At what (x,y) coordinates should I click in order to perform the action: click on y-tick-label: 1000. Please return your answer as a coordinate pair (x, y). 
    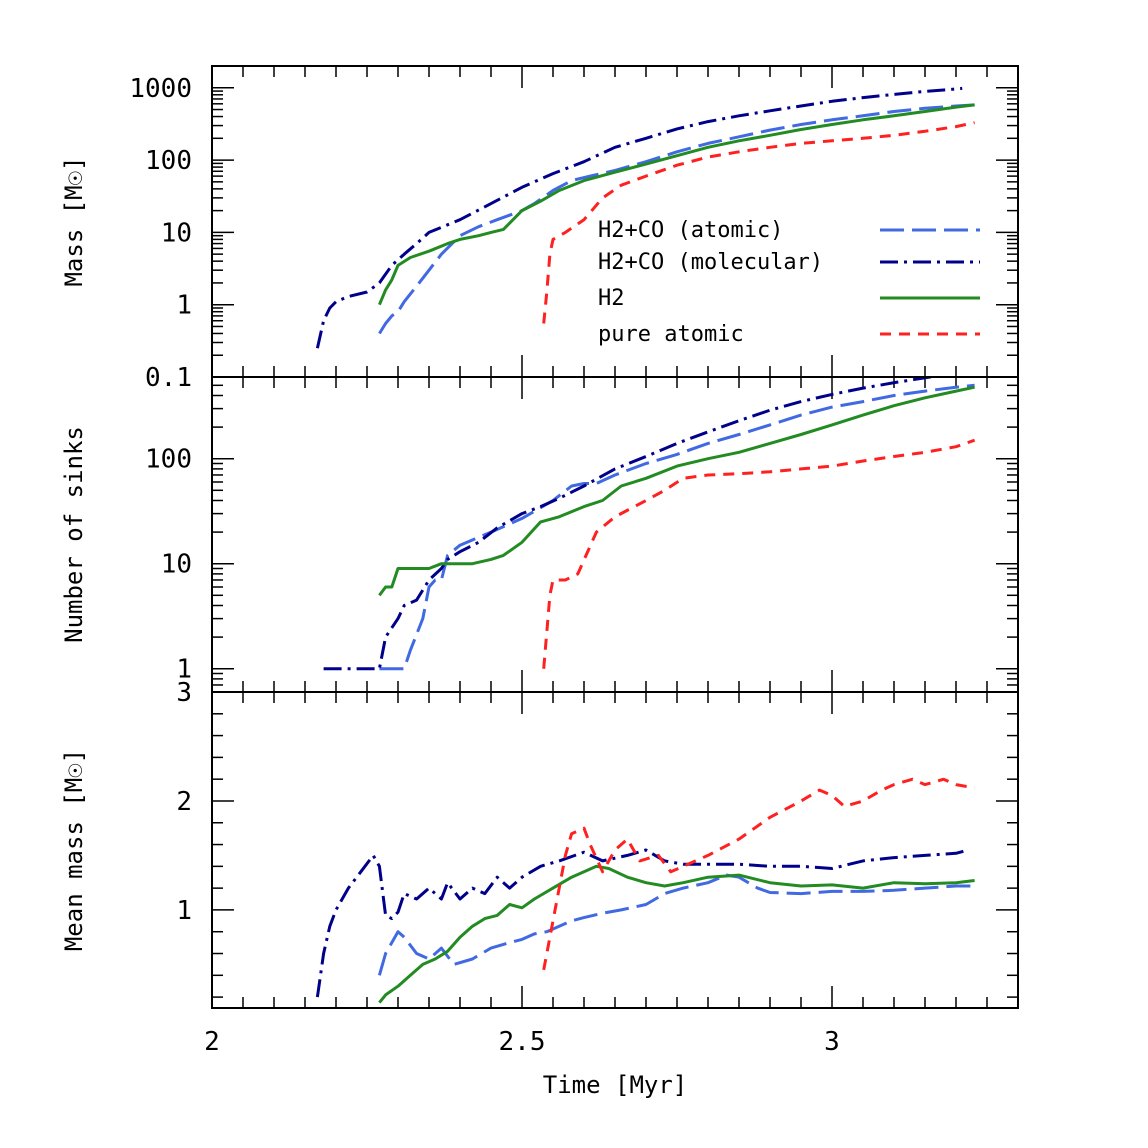
    Looking at the image, I should click on (160, 89).